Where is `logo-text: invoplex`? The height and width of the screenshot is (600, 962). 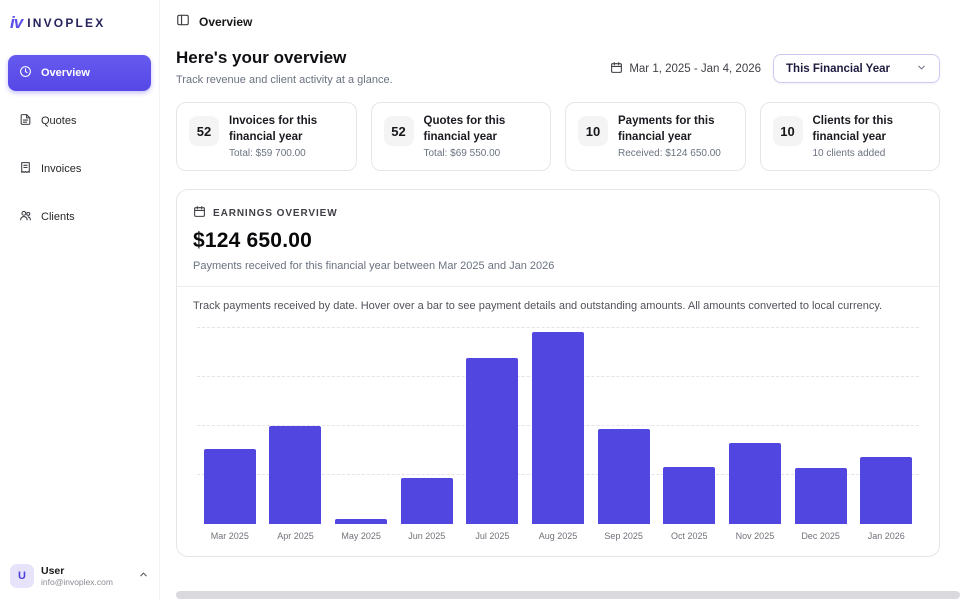 logo-text: invoplex is located at coordinates (66, 23).